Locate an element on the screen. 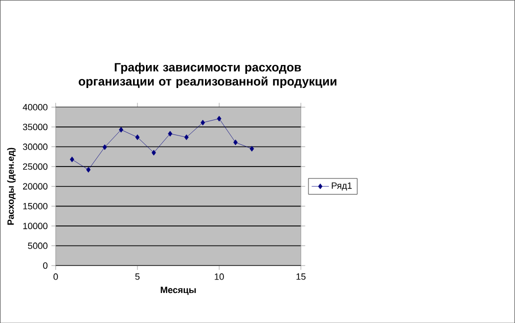  y-tick-label: 15000 is located at coordinates (35, 206).